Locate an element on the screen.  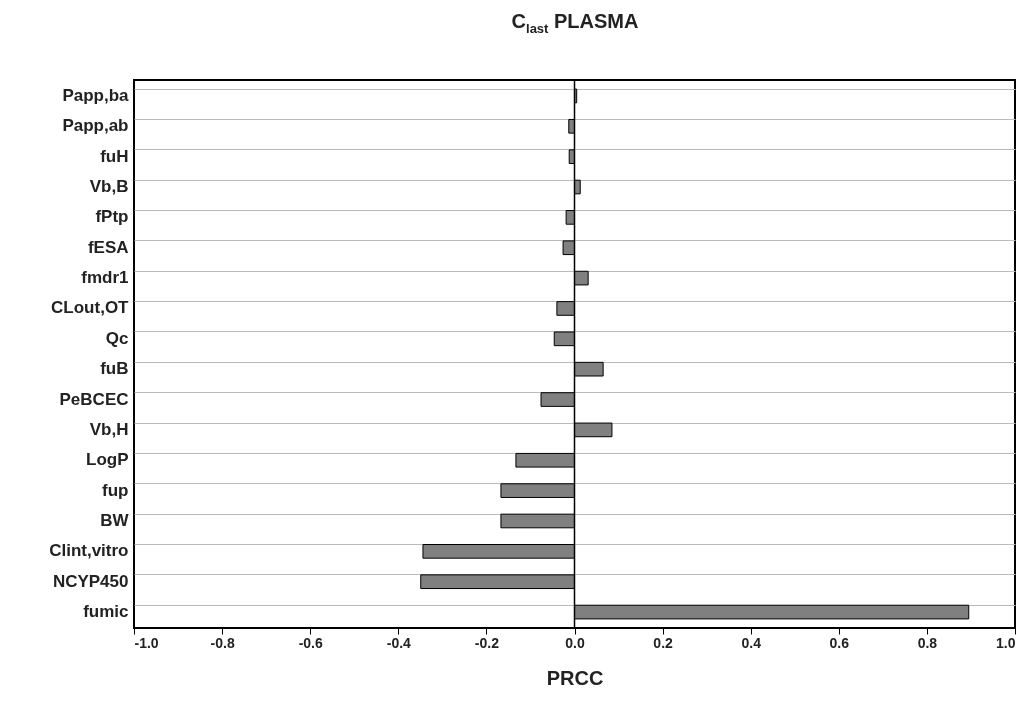
y-tick-label: fuB is located at coordinates (114, 369).